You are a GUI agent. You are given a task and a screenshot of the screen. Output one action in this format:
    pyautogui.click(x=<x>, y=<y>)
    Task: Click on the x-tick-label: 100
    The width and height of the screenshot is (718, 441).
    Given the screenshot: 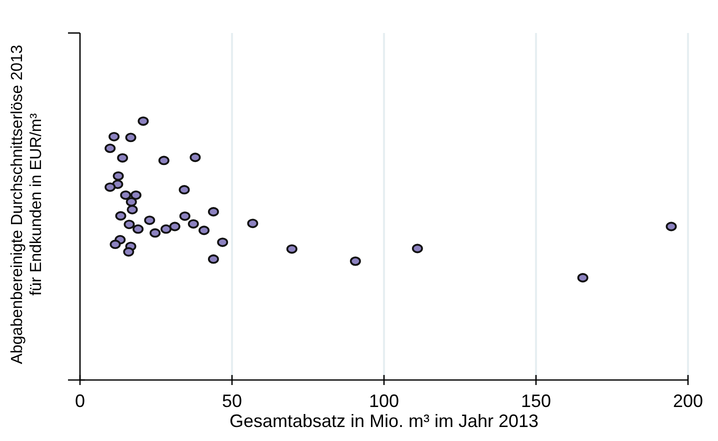 What is the action you would take?
    pyautogui.click(x=384, y=401)
    